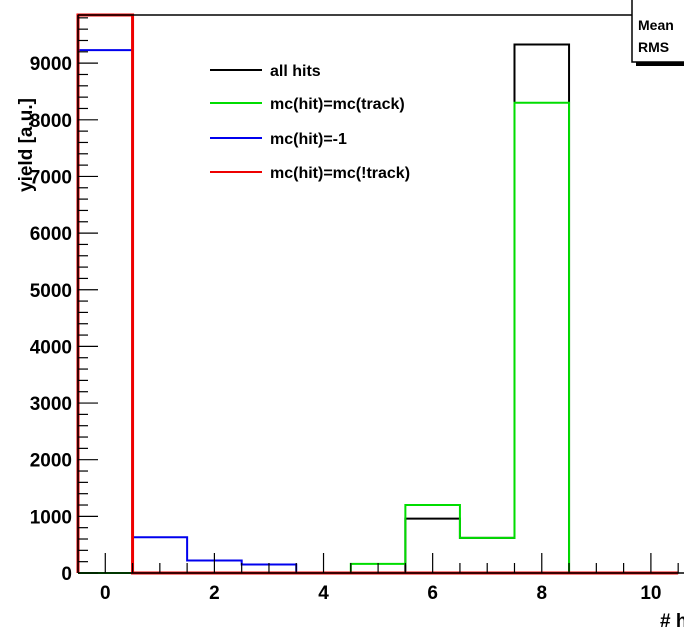 The height and width of the screenshot is (632, 684). I want to click on y-tick-label: 9000, so click(51, 64).